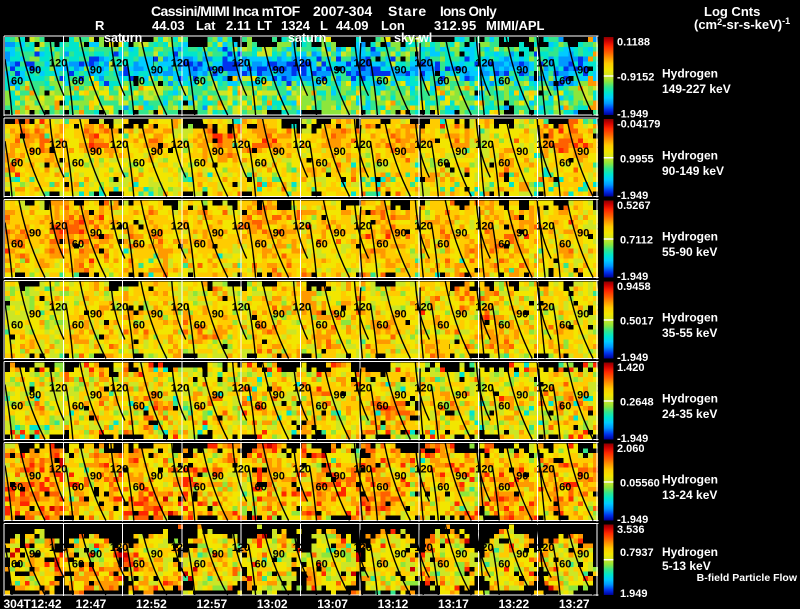 This screenshot has width=800, height=609. I want to click on svg-text: 1.420, so click(631, 368).